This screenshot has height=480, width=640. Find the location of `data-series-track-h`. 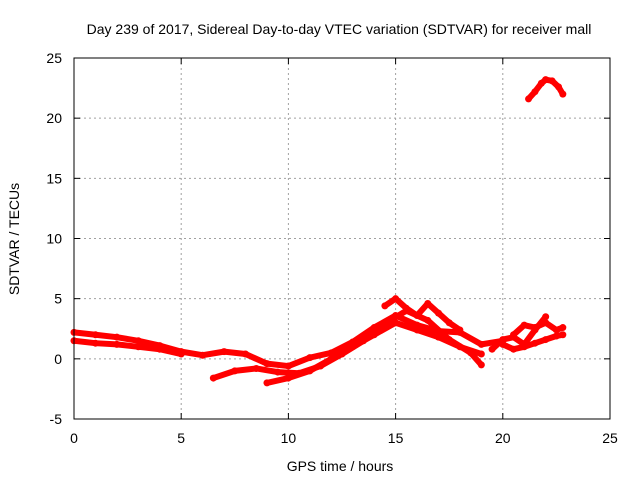

data-series-track-h is located at coordinates (538, 329).